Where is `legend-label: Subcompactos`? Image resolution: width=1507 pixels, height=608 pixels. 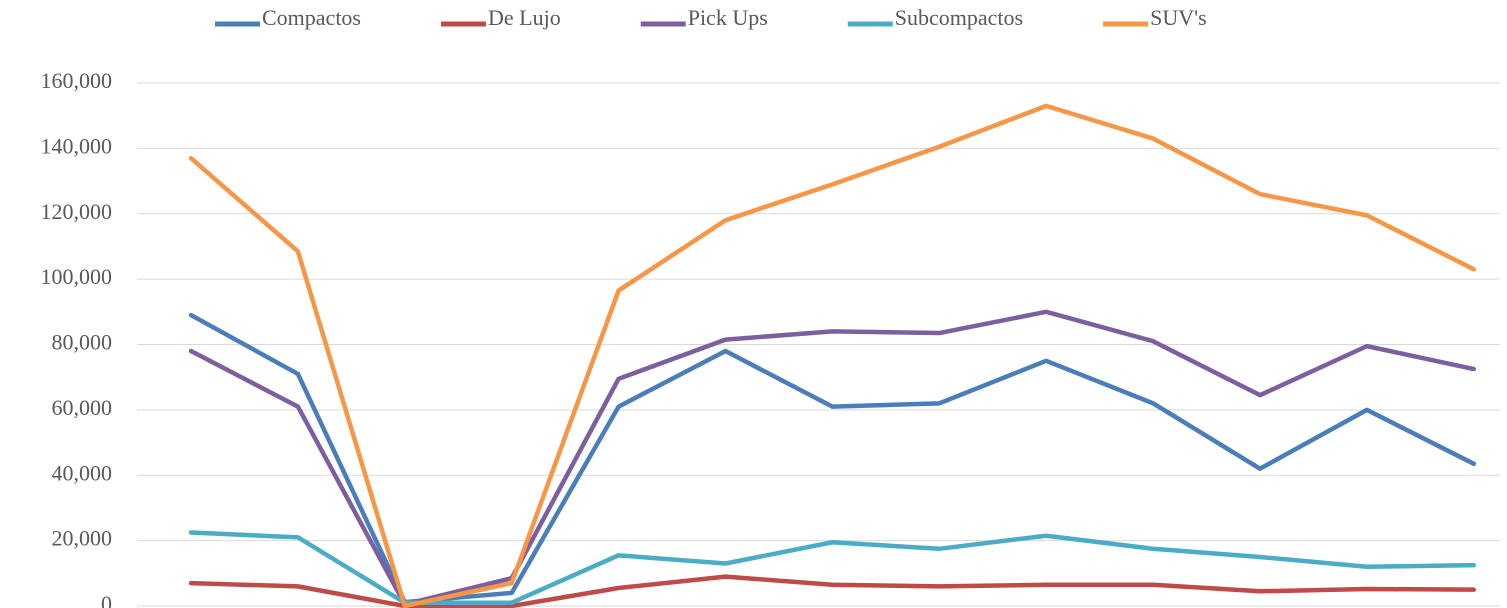 legend-label: Subcompactos is located at coordinates (959, 17).